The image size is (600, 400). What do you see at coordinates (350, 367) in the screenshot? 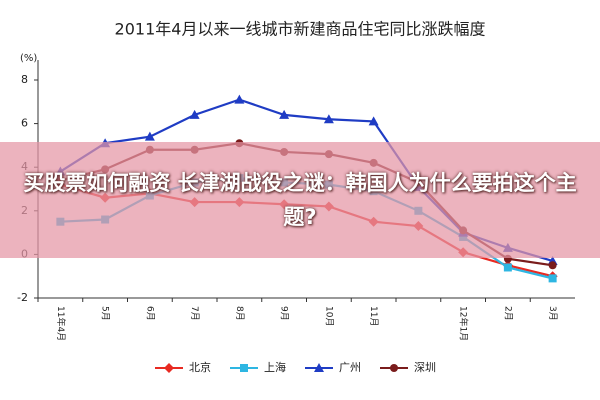
I see `legend-label: 广州` at bounding box center [350, 367].